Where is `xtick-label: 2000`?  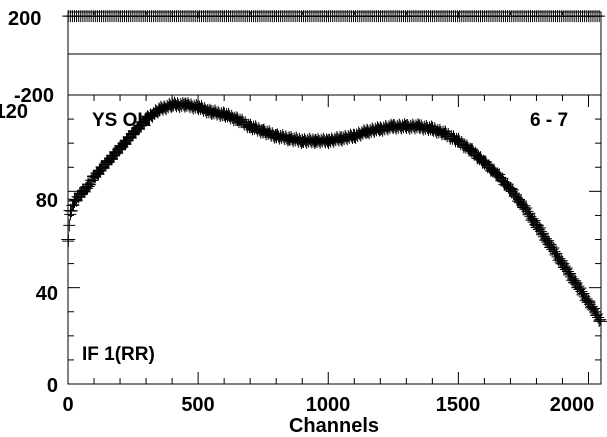
xtick-label: 2000 is located at coordinates (572, 405).